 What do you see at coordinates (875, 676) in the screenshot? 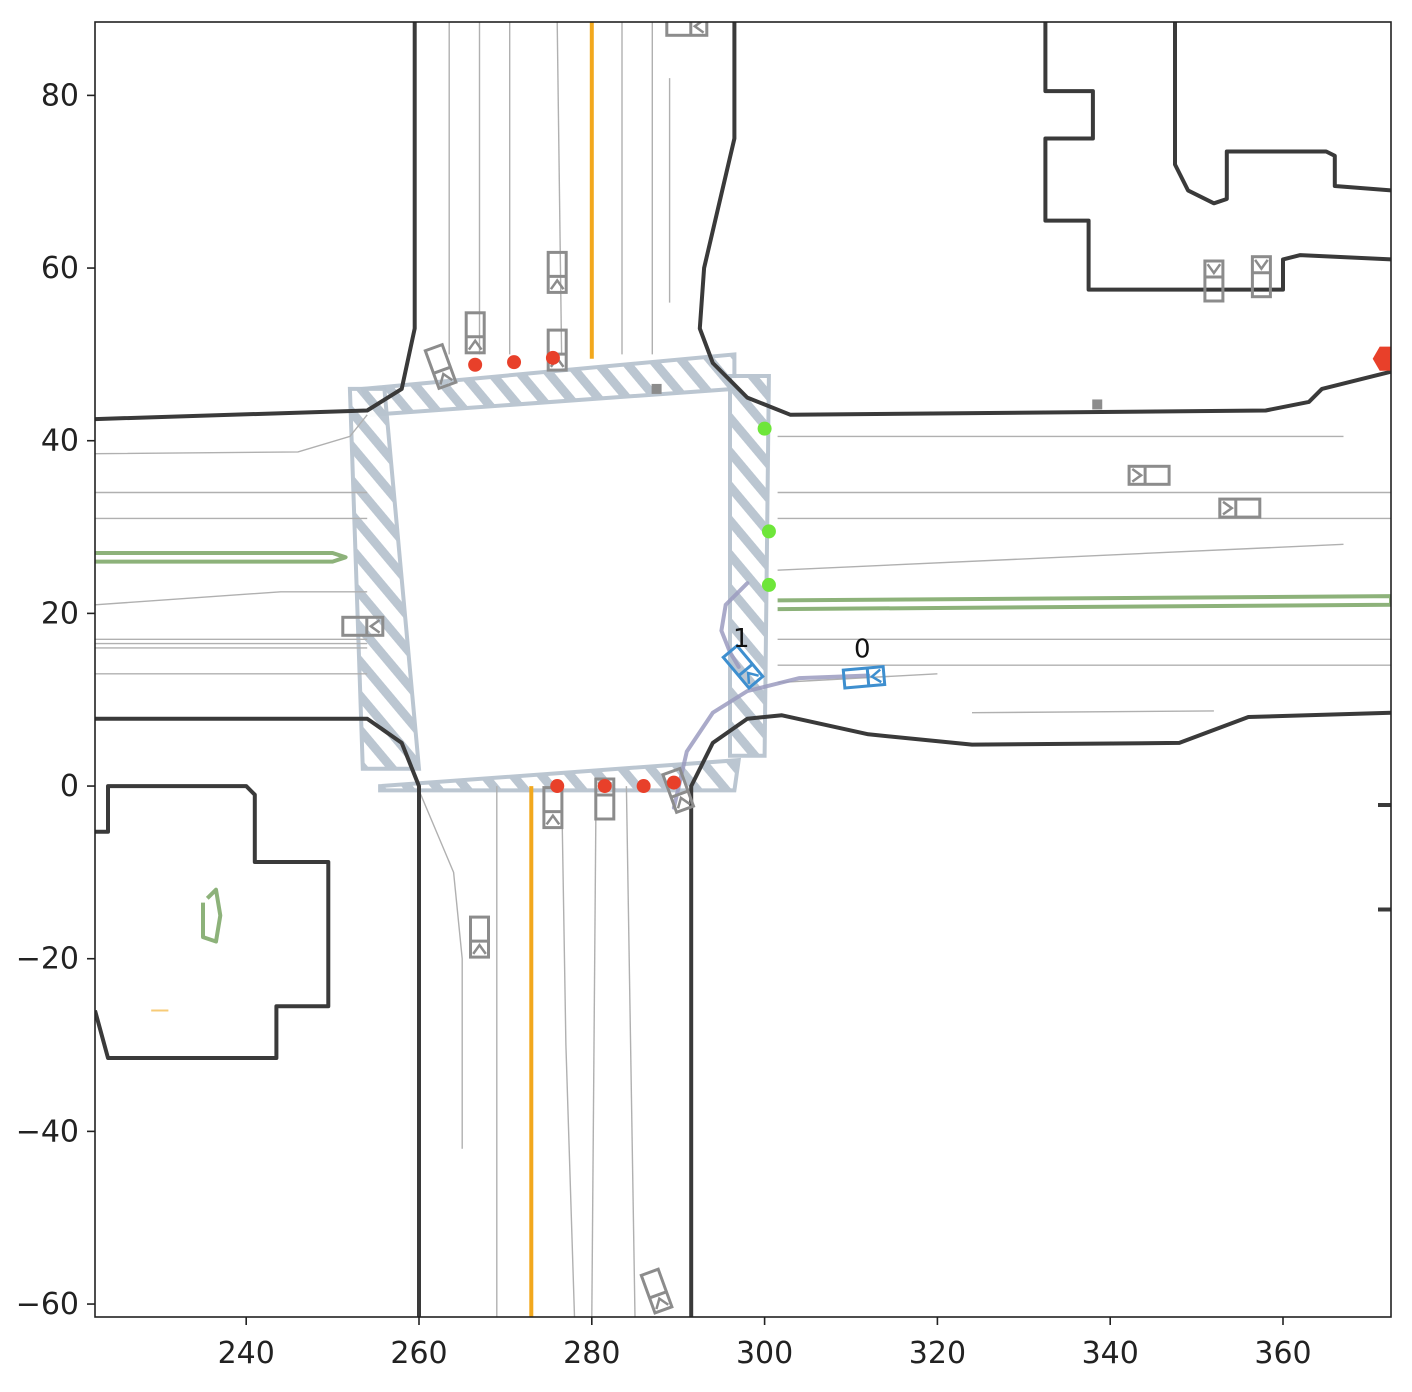
I see `agent-0-arrow` at bounding box center [875, 676].